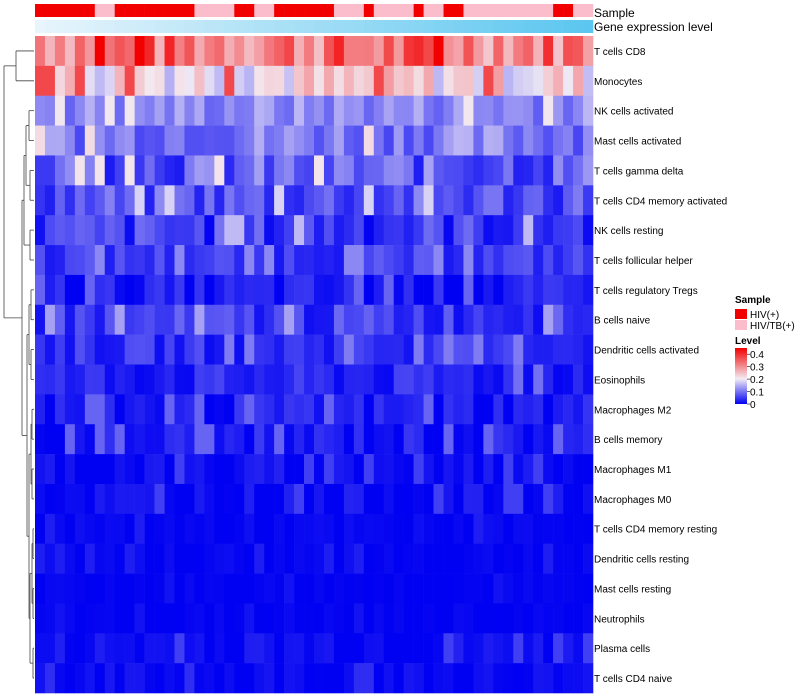  I want to click on legend-swatch-hiv, so click(741, 314).